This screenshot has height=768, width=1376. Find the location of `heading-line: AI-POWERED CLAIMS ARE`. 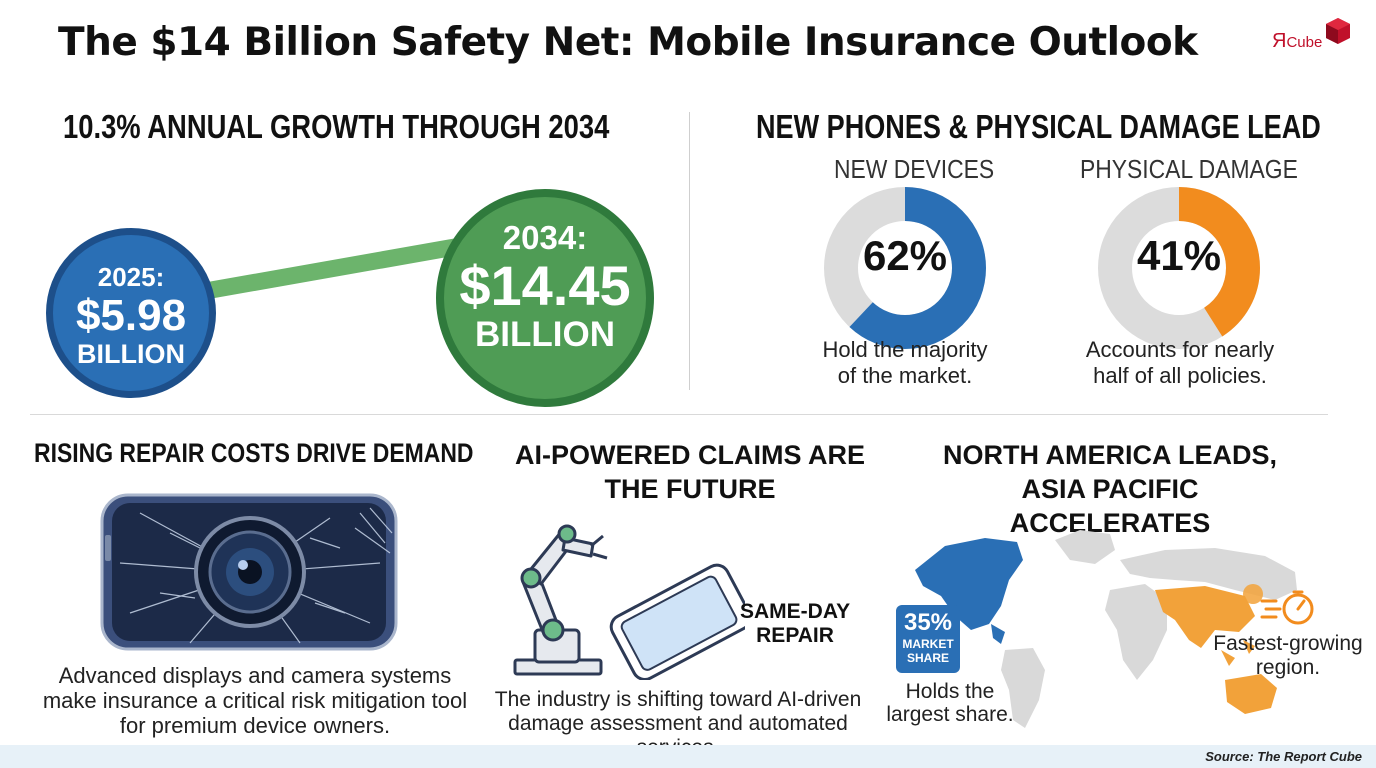

heading-line: AI-POWERED CLAIMS ARE is located at coordinates (690, 455).